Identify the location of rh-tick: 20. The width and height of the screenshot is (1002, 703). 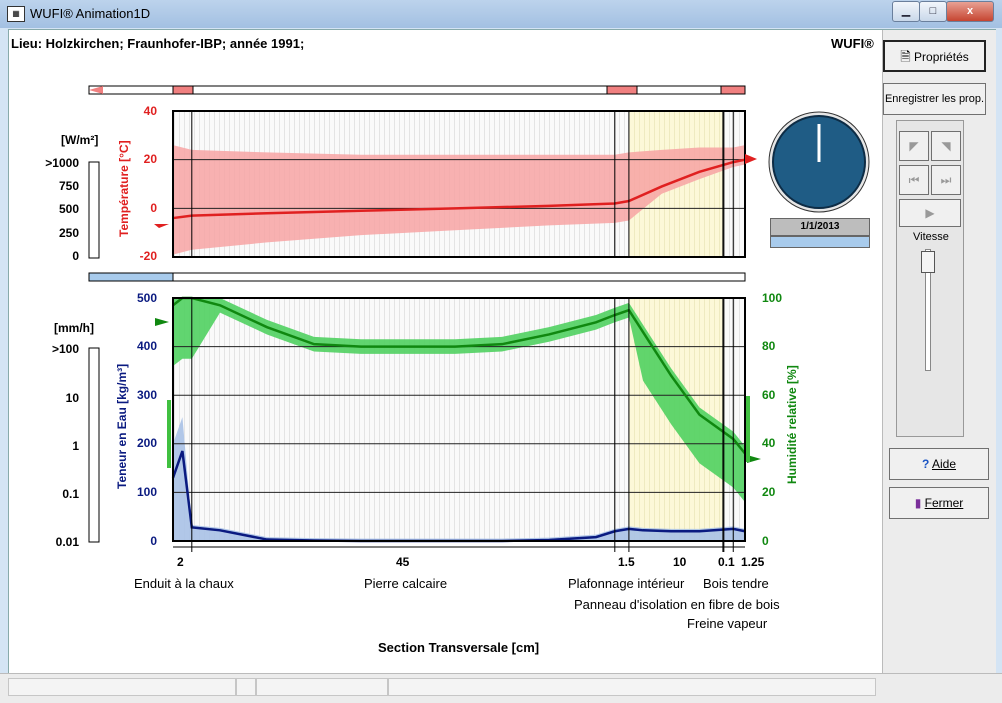
(769, 492).